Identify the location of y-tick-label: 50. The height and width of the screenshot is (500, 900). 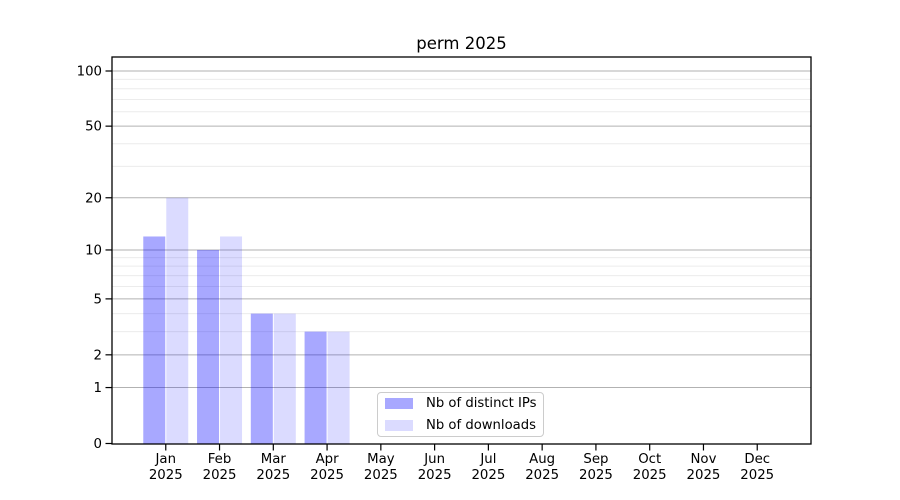
(93, 127).